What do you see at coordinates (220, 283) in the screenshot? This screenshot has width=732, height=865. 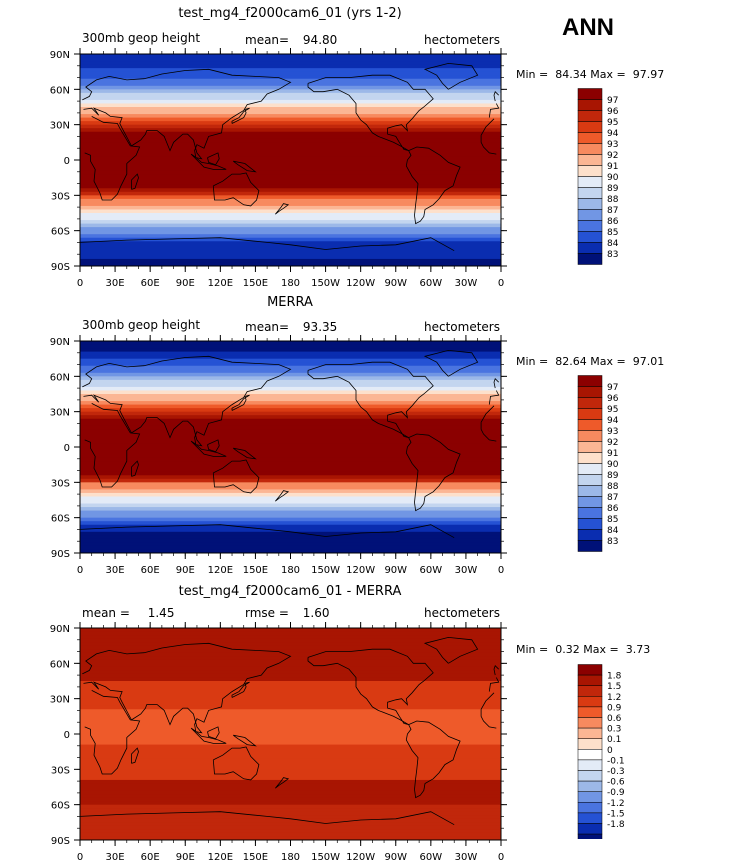 I see `lon-tick-label: 120E` at bounding box center [220, 283].